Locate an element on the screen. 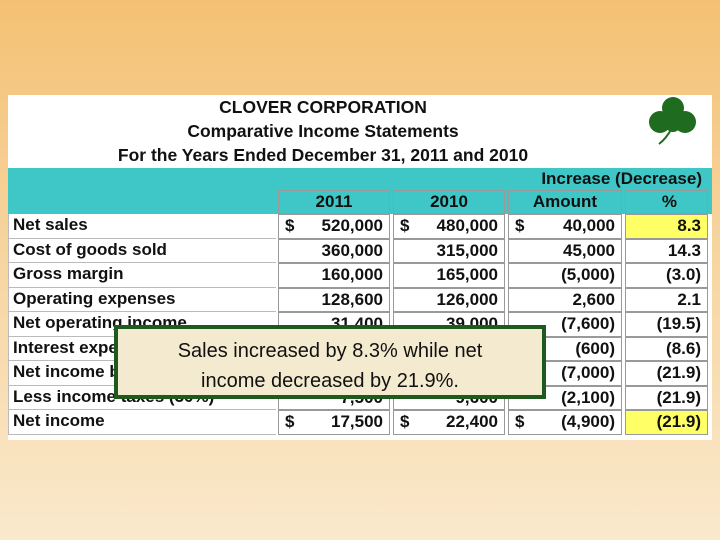 Image resolution: width=720 pixels, height=540 pixels. cell-value: $17,500 is located at coordinates (334, 422).